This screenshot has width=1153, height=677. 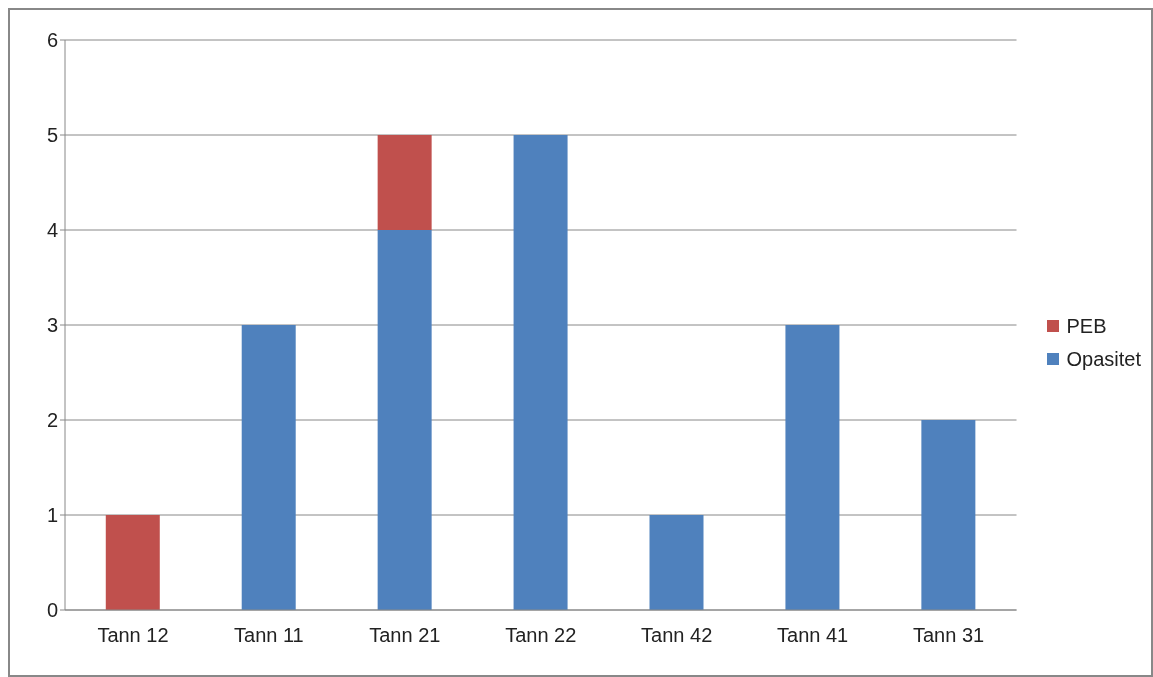 What do you see at coordinates (405, 635) in the screenshot?
I see `x-tick-label: Tann 21` at bounding box center [405, 635].